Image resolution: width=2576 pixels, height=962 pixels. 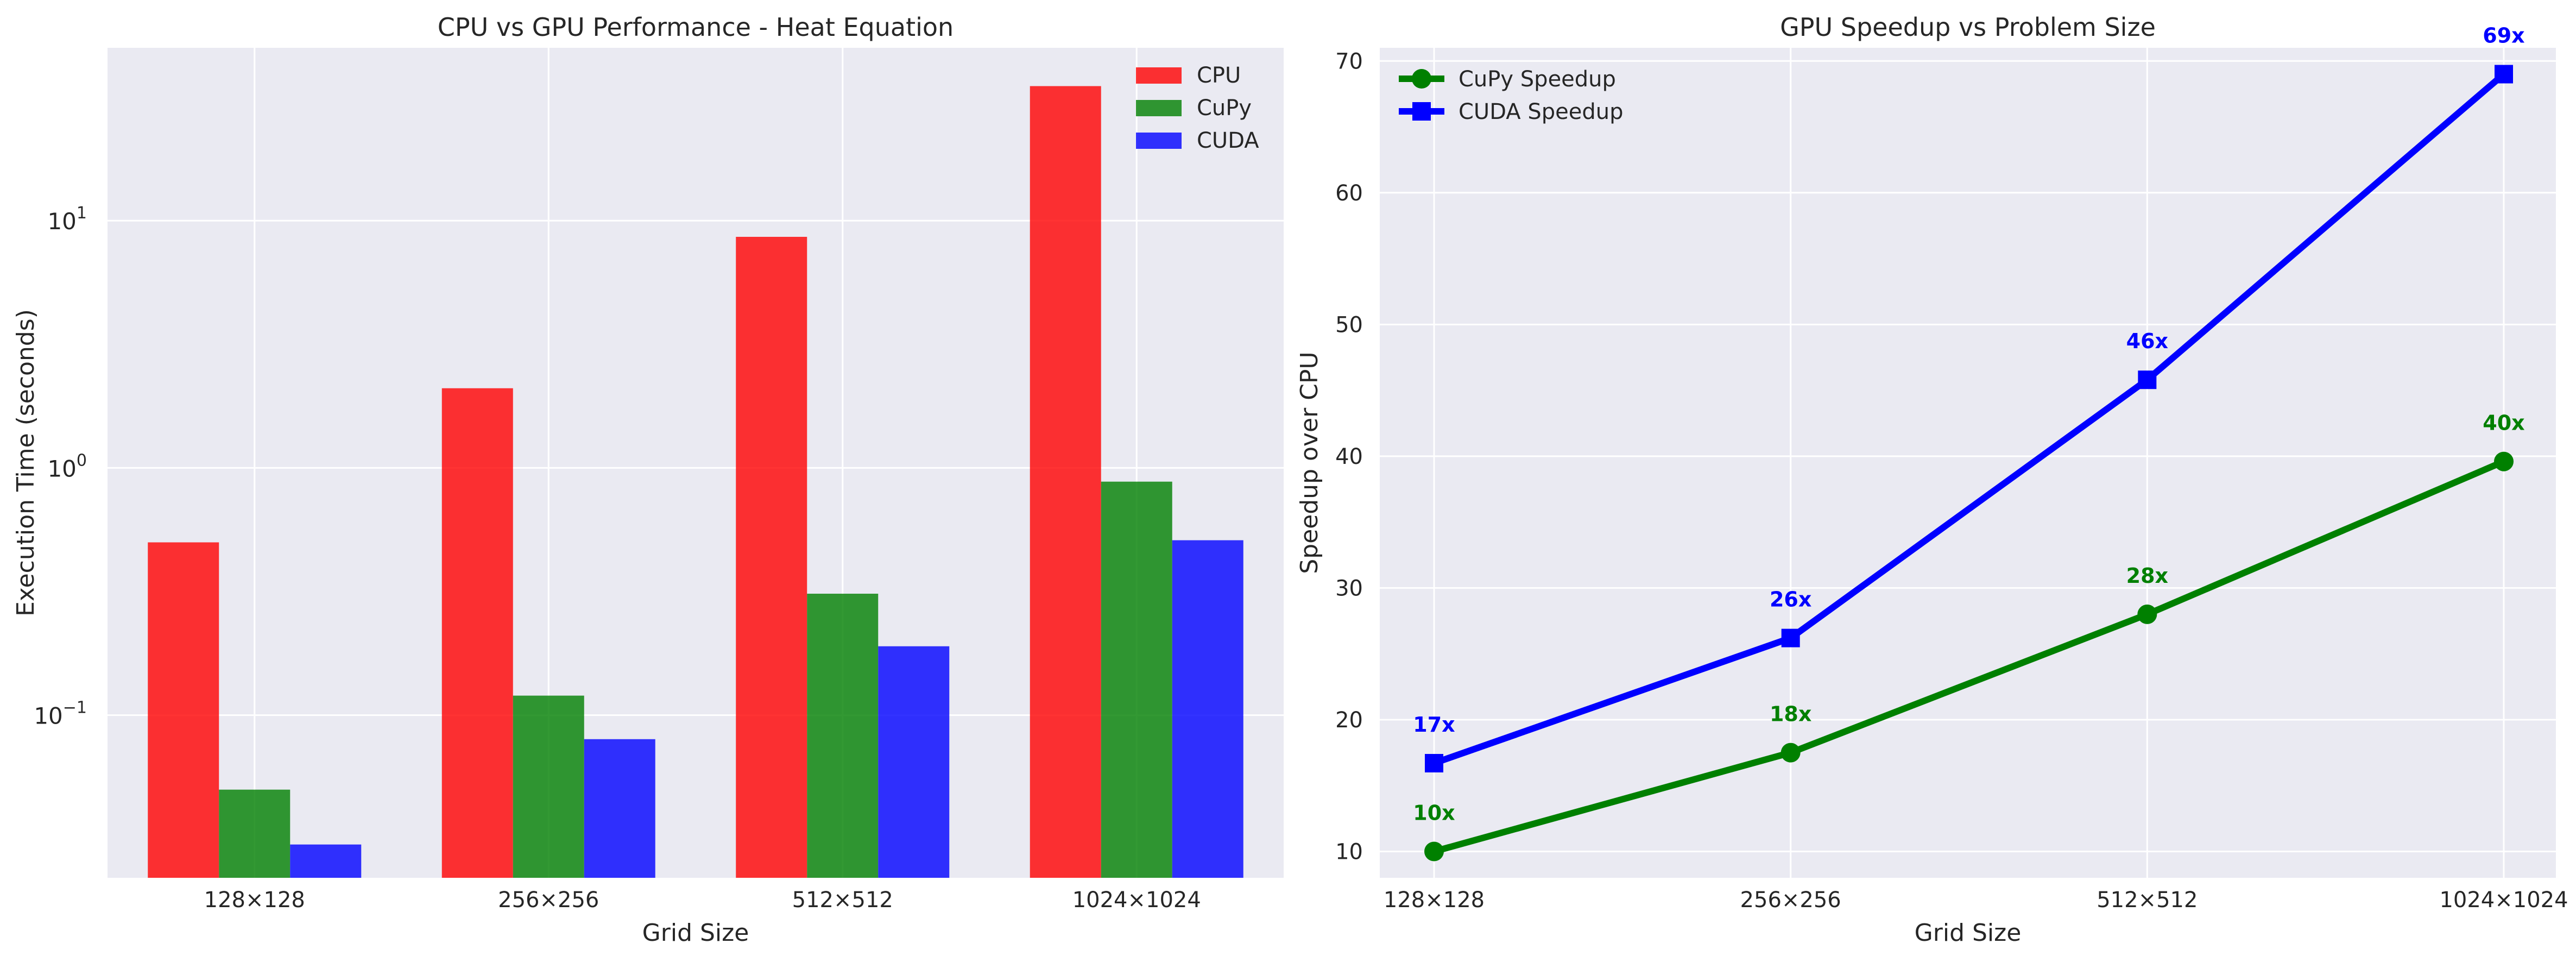 I want to click on legend-marker-cupy-speedup, so click(x=1421, y=79).